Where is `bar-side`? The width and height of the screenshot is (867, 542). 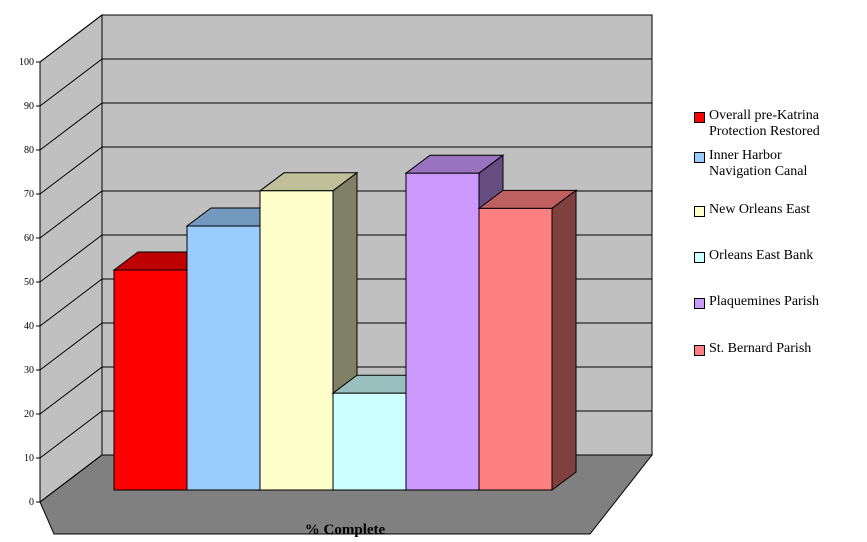 bar-side is located at coordinates (564, 340).